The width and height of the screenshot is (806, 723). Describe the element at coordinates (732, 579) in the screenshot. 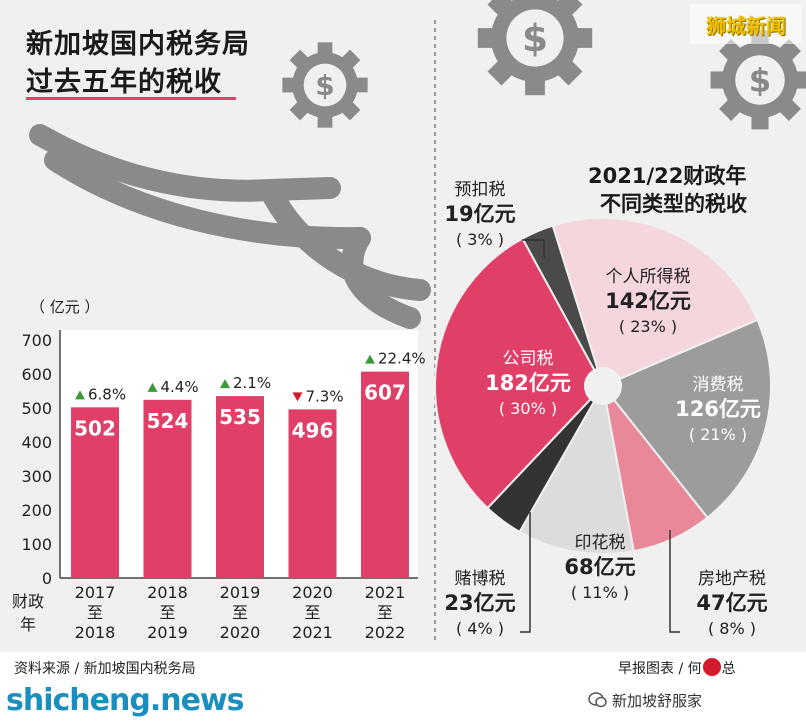

I see `slice-name-label: 房地产税` at that location.